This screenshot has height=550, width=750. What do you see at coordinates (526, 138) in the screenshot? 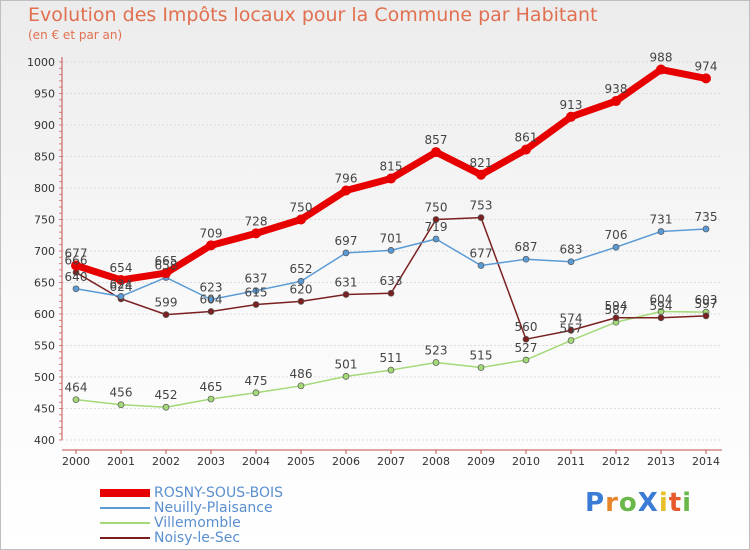
I see `data-label-0: 861` at bounding box center [526, 138].